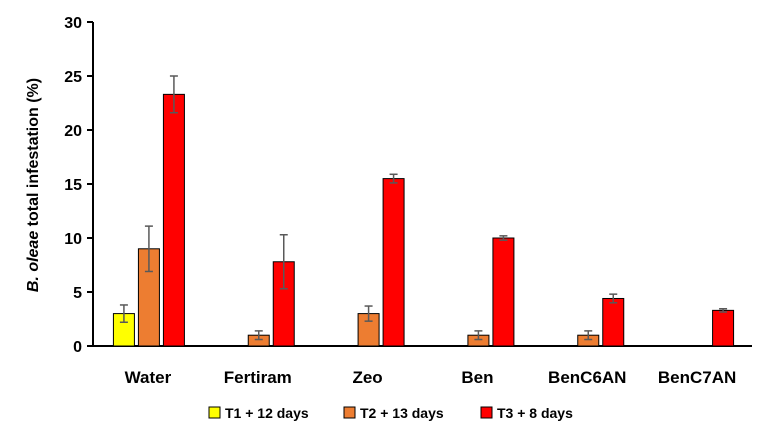  Describe the element at coordinates (258, 377) in the screenshot. I see `x-tick-label: Fertiram` at that location.